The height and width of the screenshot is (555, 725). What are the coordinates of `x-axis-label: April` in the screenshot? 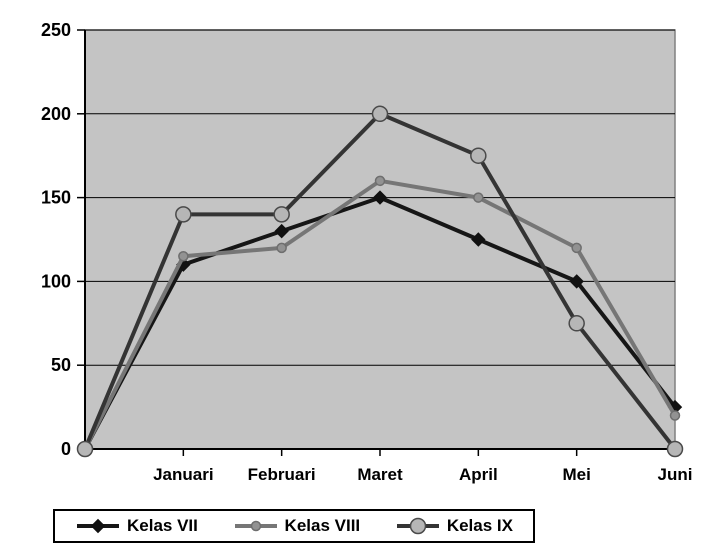 It's located at (478, 474).